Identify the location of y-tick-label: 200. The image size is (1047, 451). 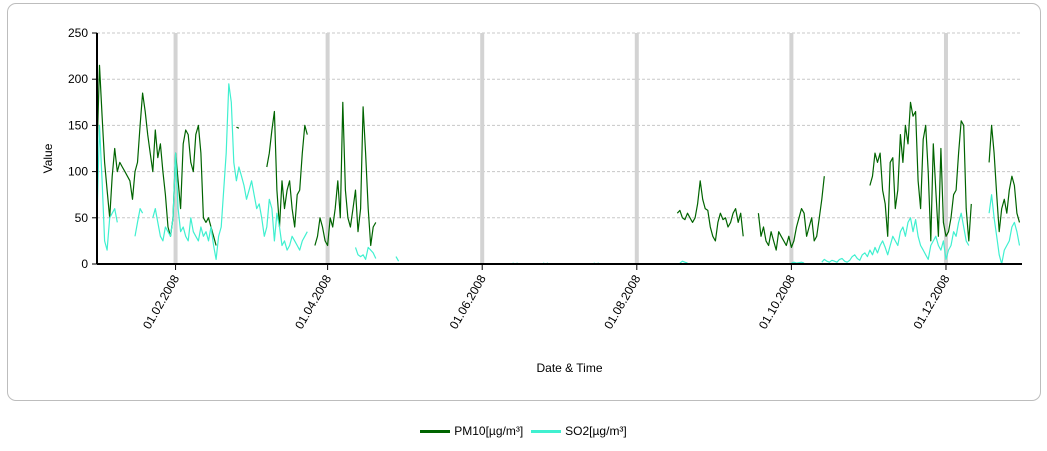
(78, 79).